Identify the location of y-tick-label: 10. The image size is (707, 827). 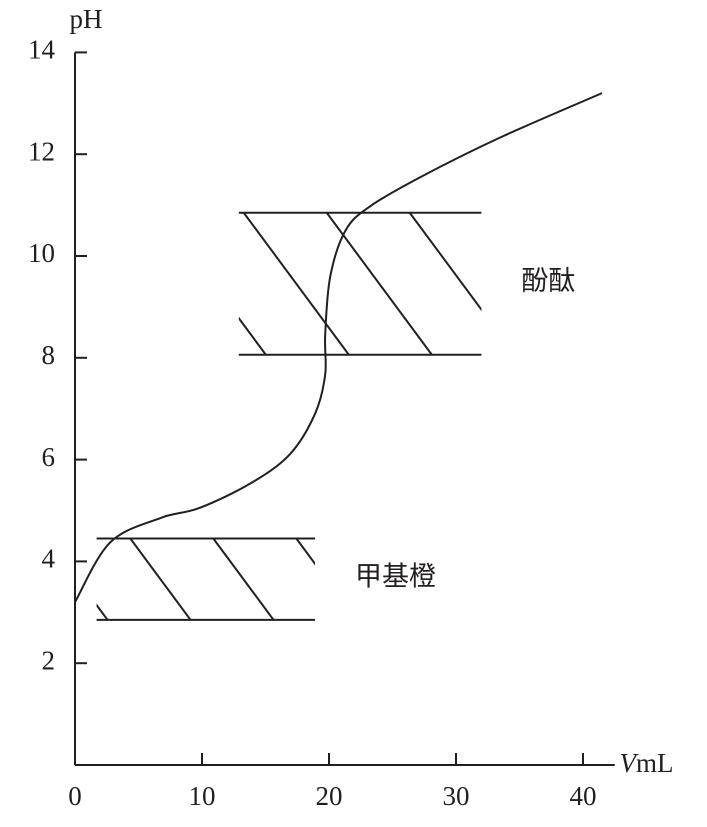
(41, 253).